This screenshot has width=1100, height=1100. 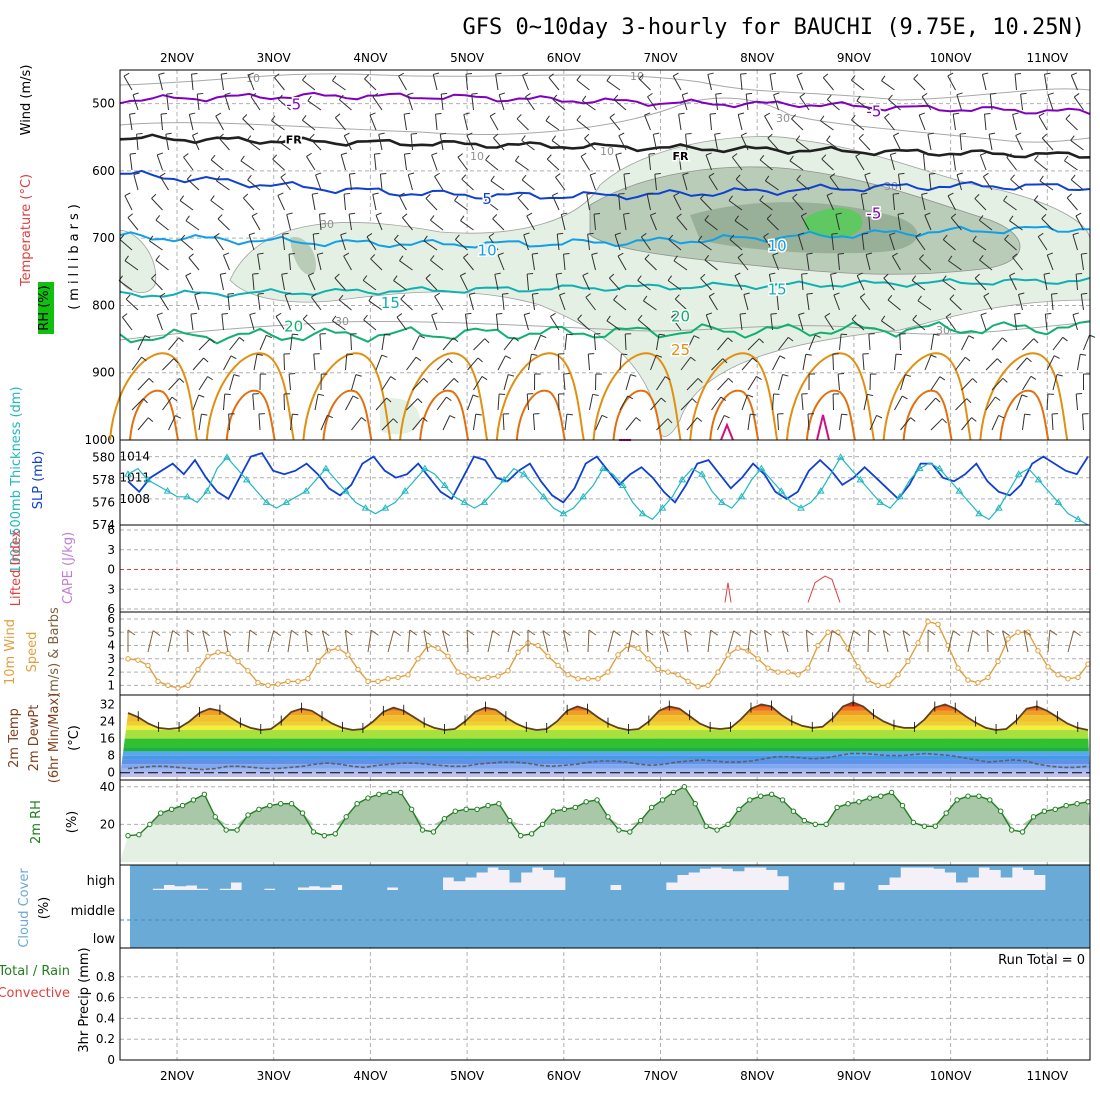 What do you see at coordinates (605, 739) in the screenshot?
I see `temp-color-bands` at bounding box center [605, 739].